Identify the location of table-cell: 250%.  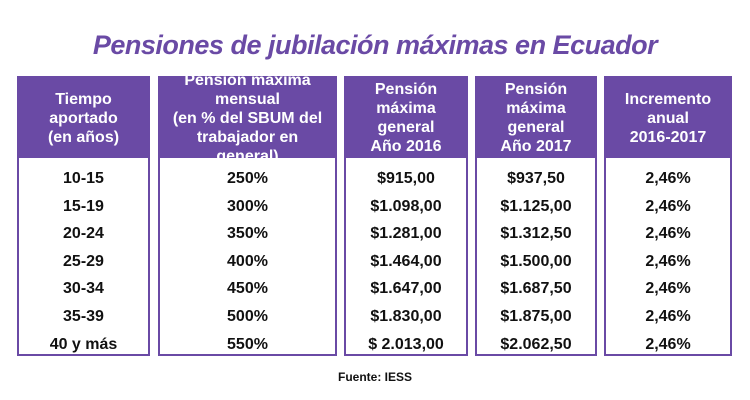
(247, 178).